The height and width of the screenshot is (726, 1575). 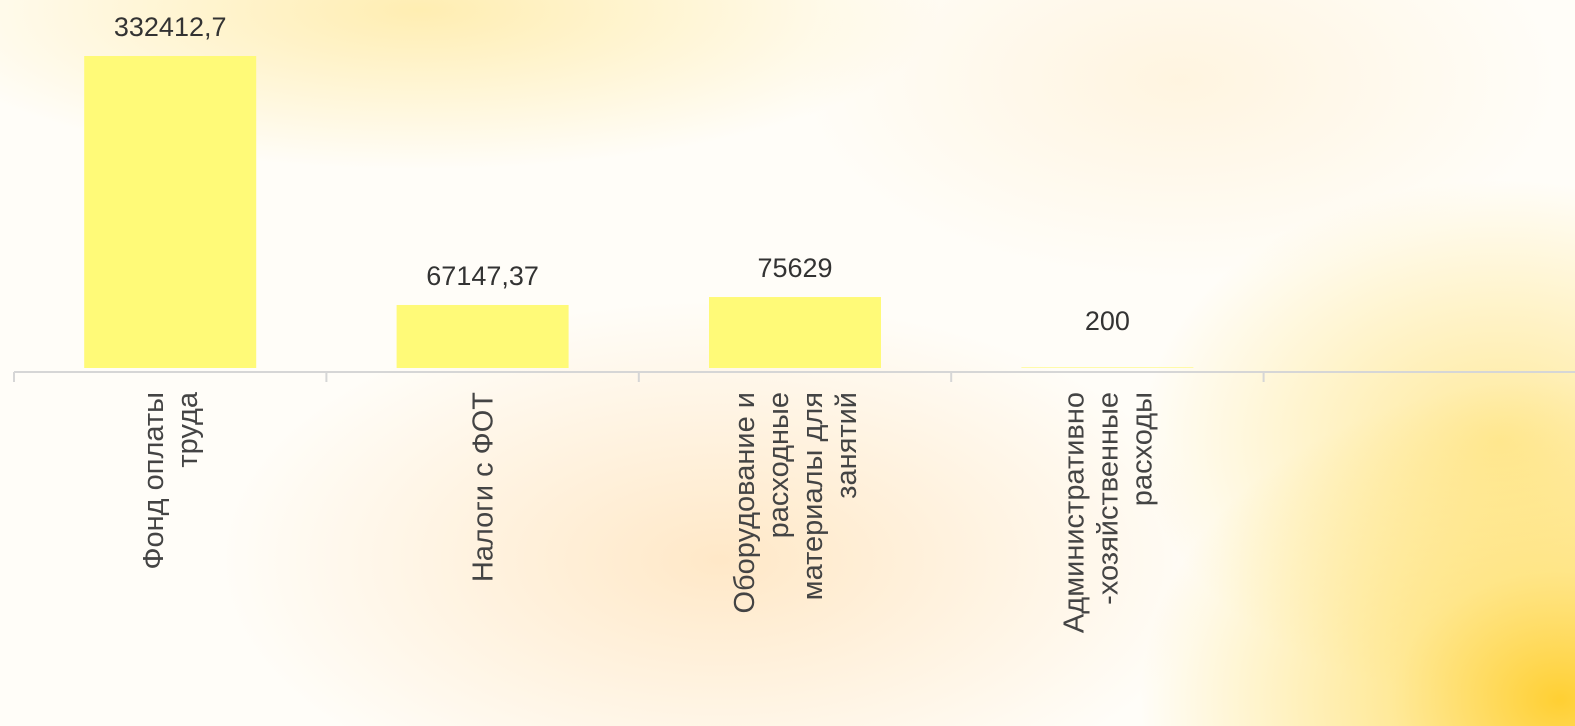 I want to click on data-label: 332412,7, so click(x=170, y=27).